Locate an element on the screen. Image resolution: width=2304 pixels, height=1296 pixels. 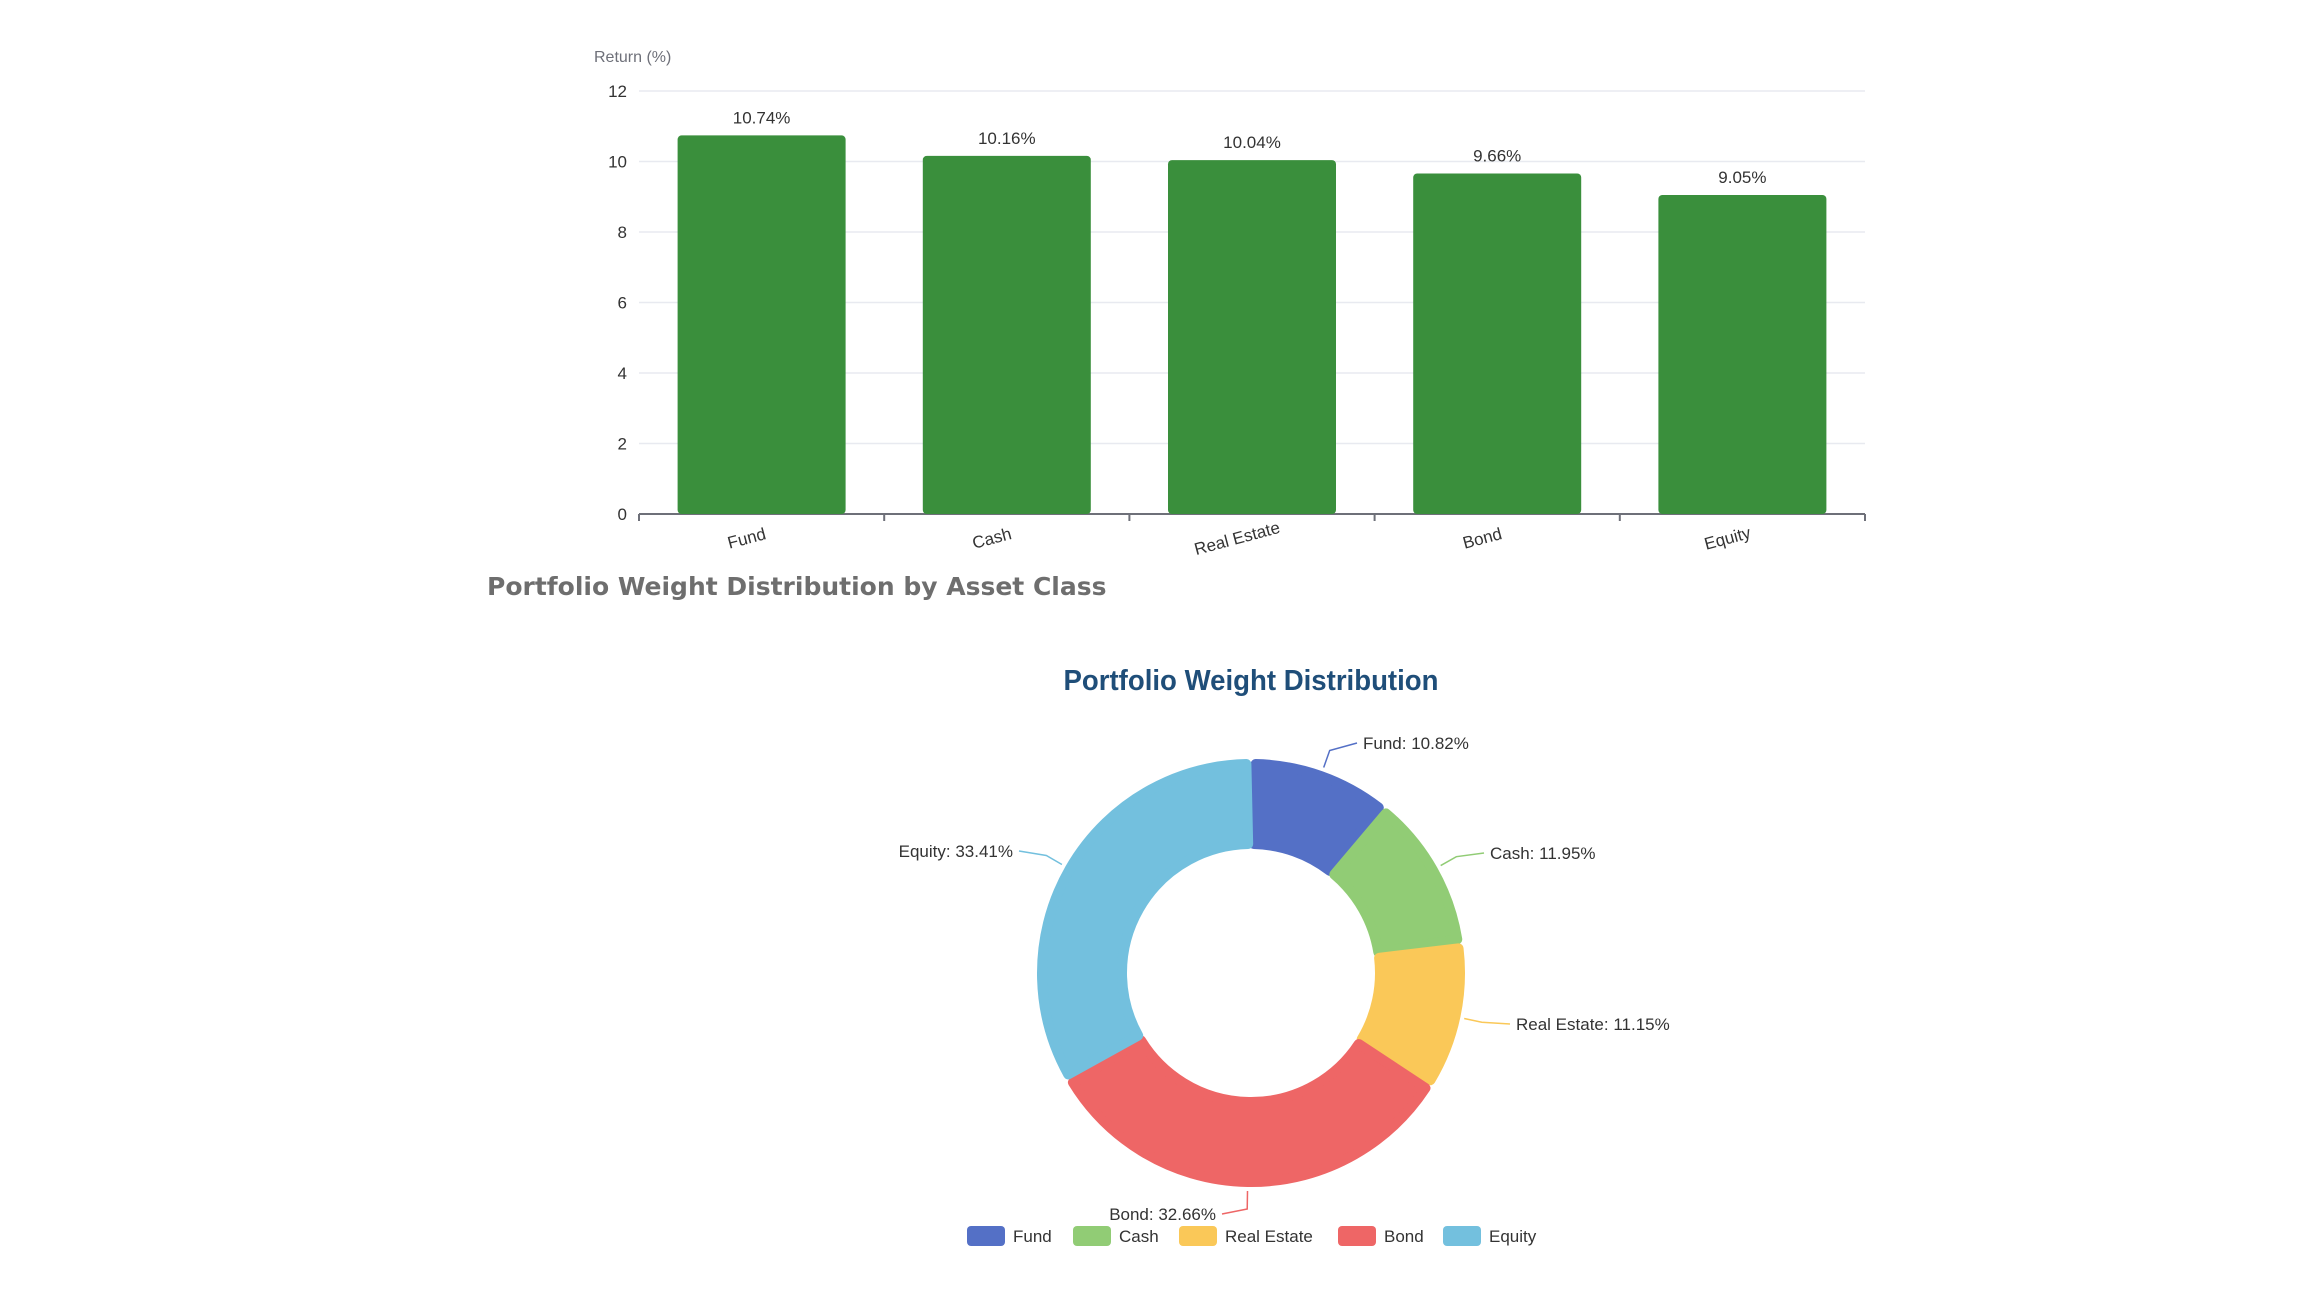
x-tick-label: Real Estate is located at coordinates (1237, 538).